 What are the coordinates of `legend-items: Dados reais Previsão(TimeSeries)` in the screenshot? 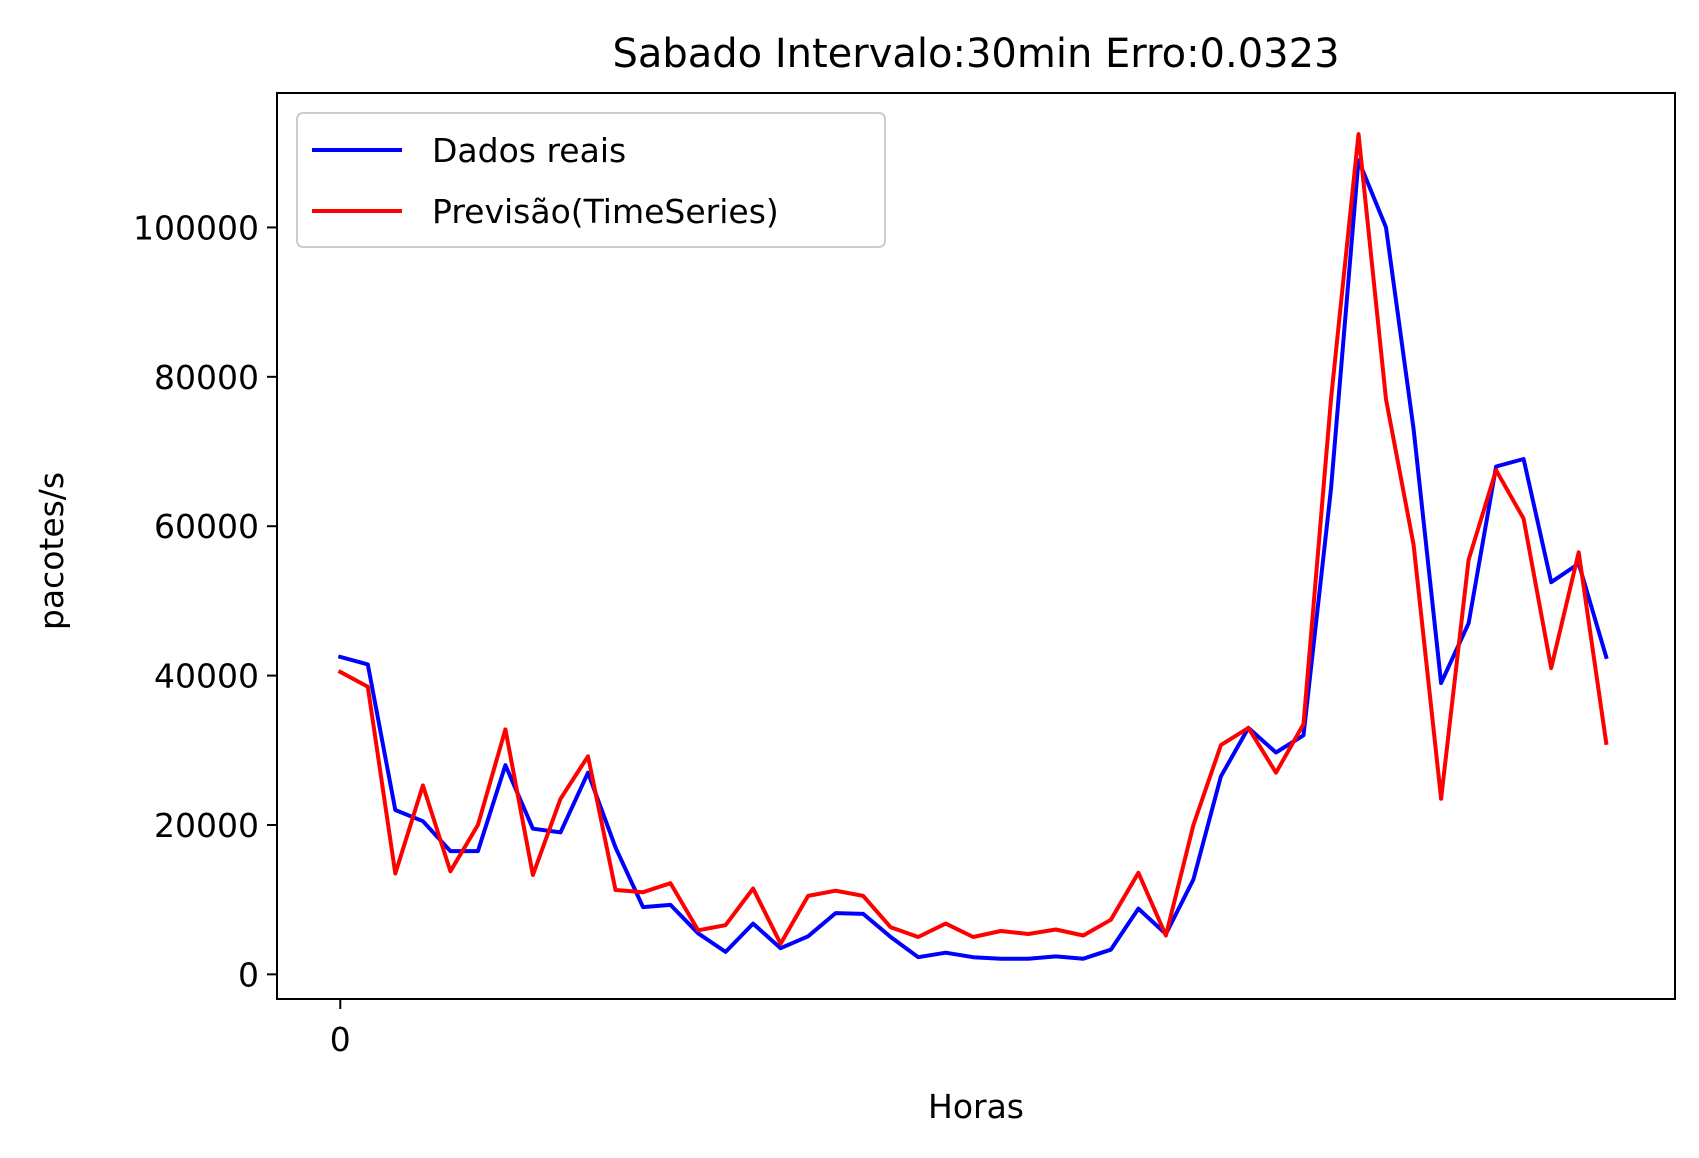 It's located at (545, 181).